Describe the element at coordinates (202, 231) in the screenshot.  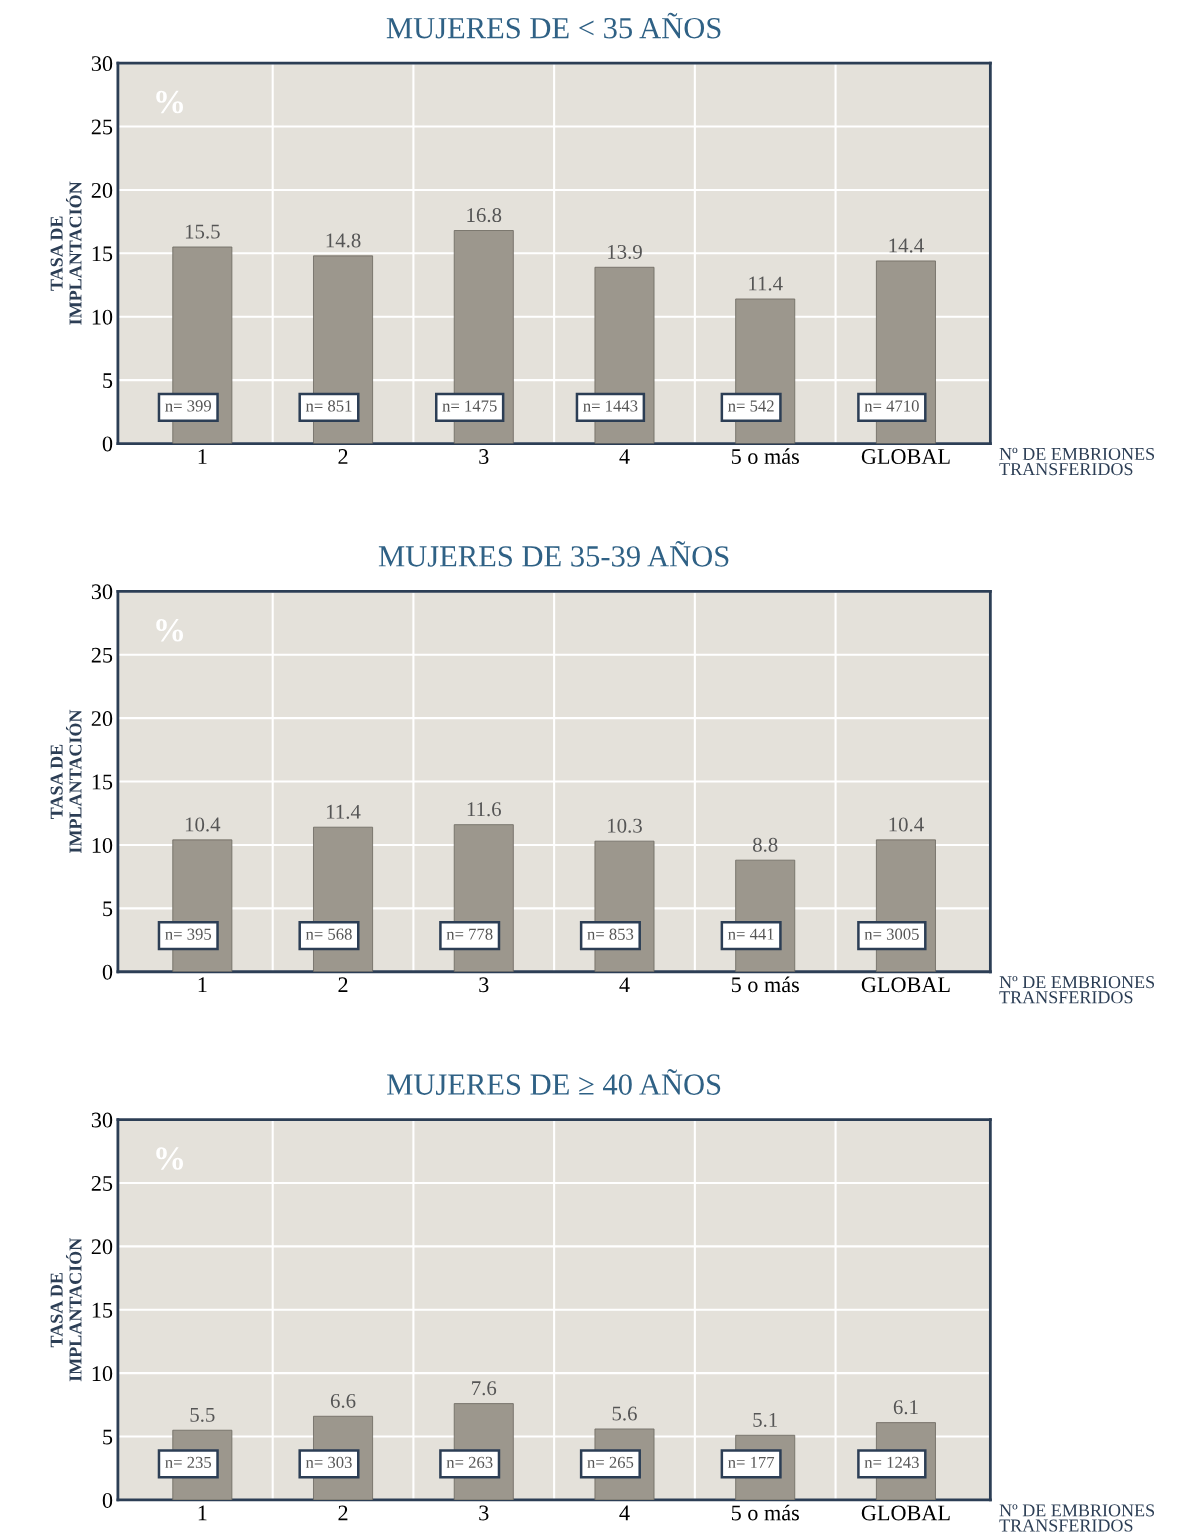
I see `data-label: 15.5` at that location.